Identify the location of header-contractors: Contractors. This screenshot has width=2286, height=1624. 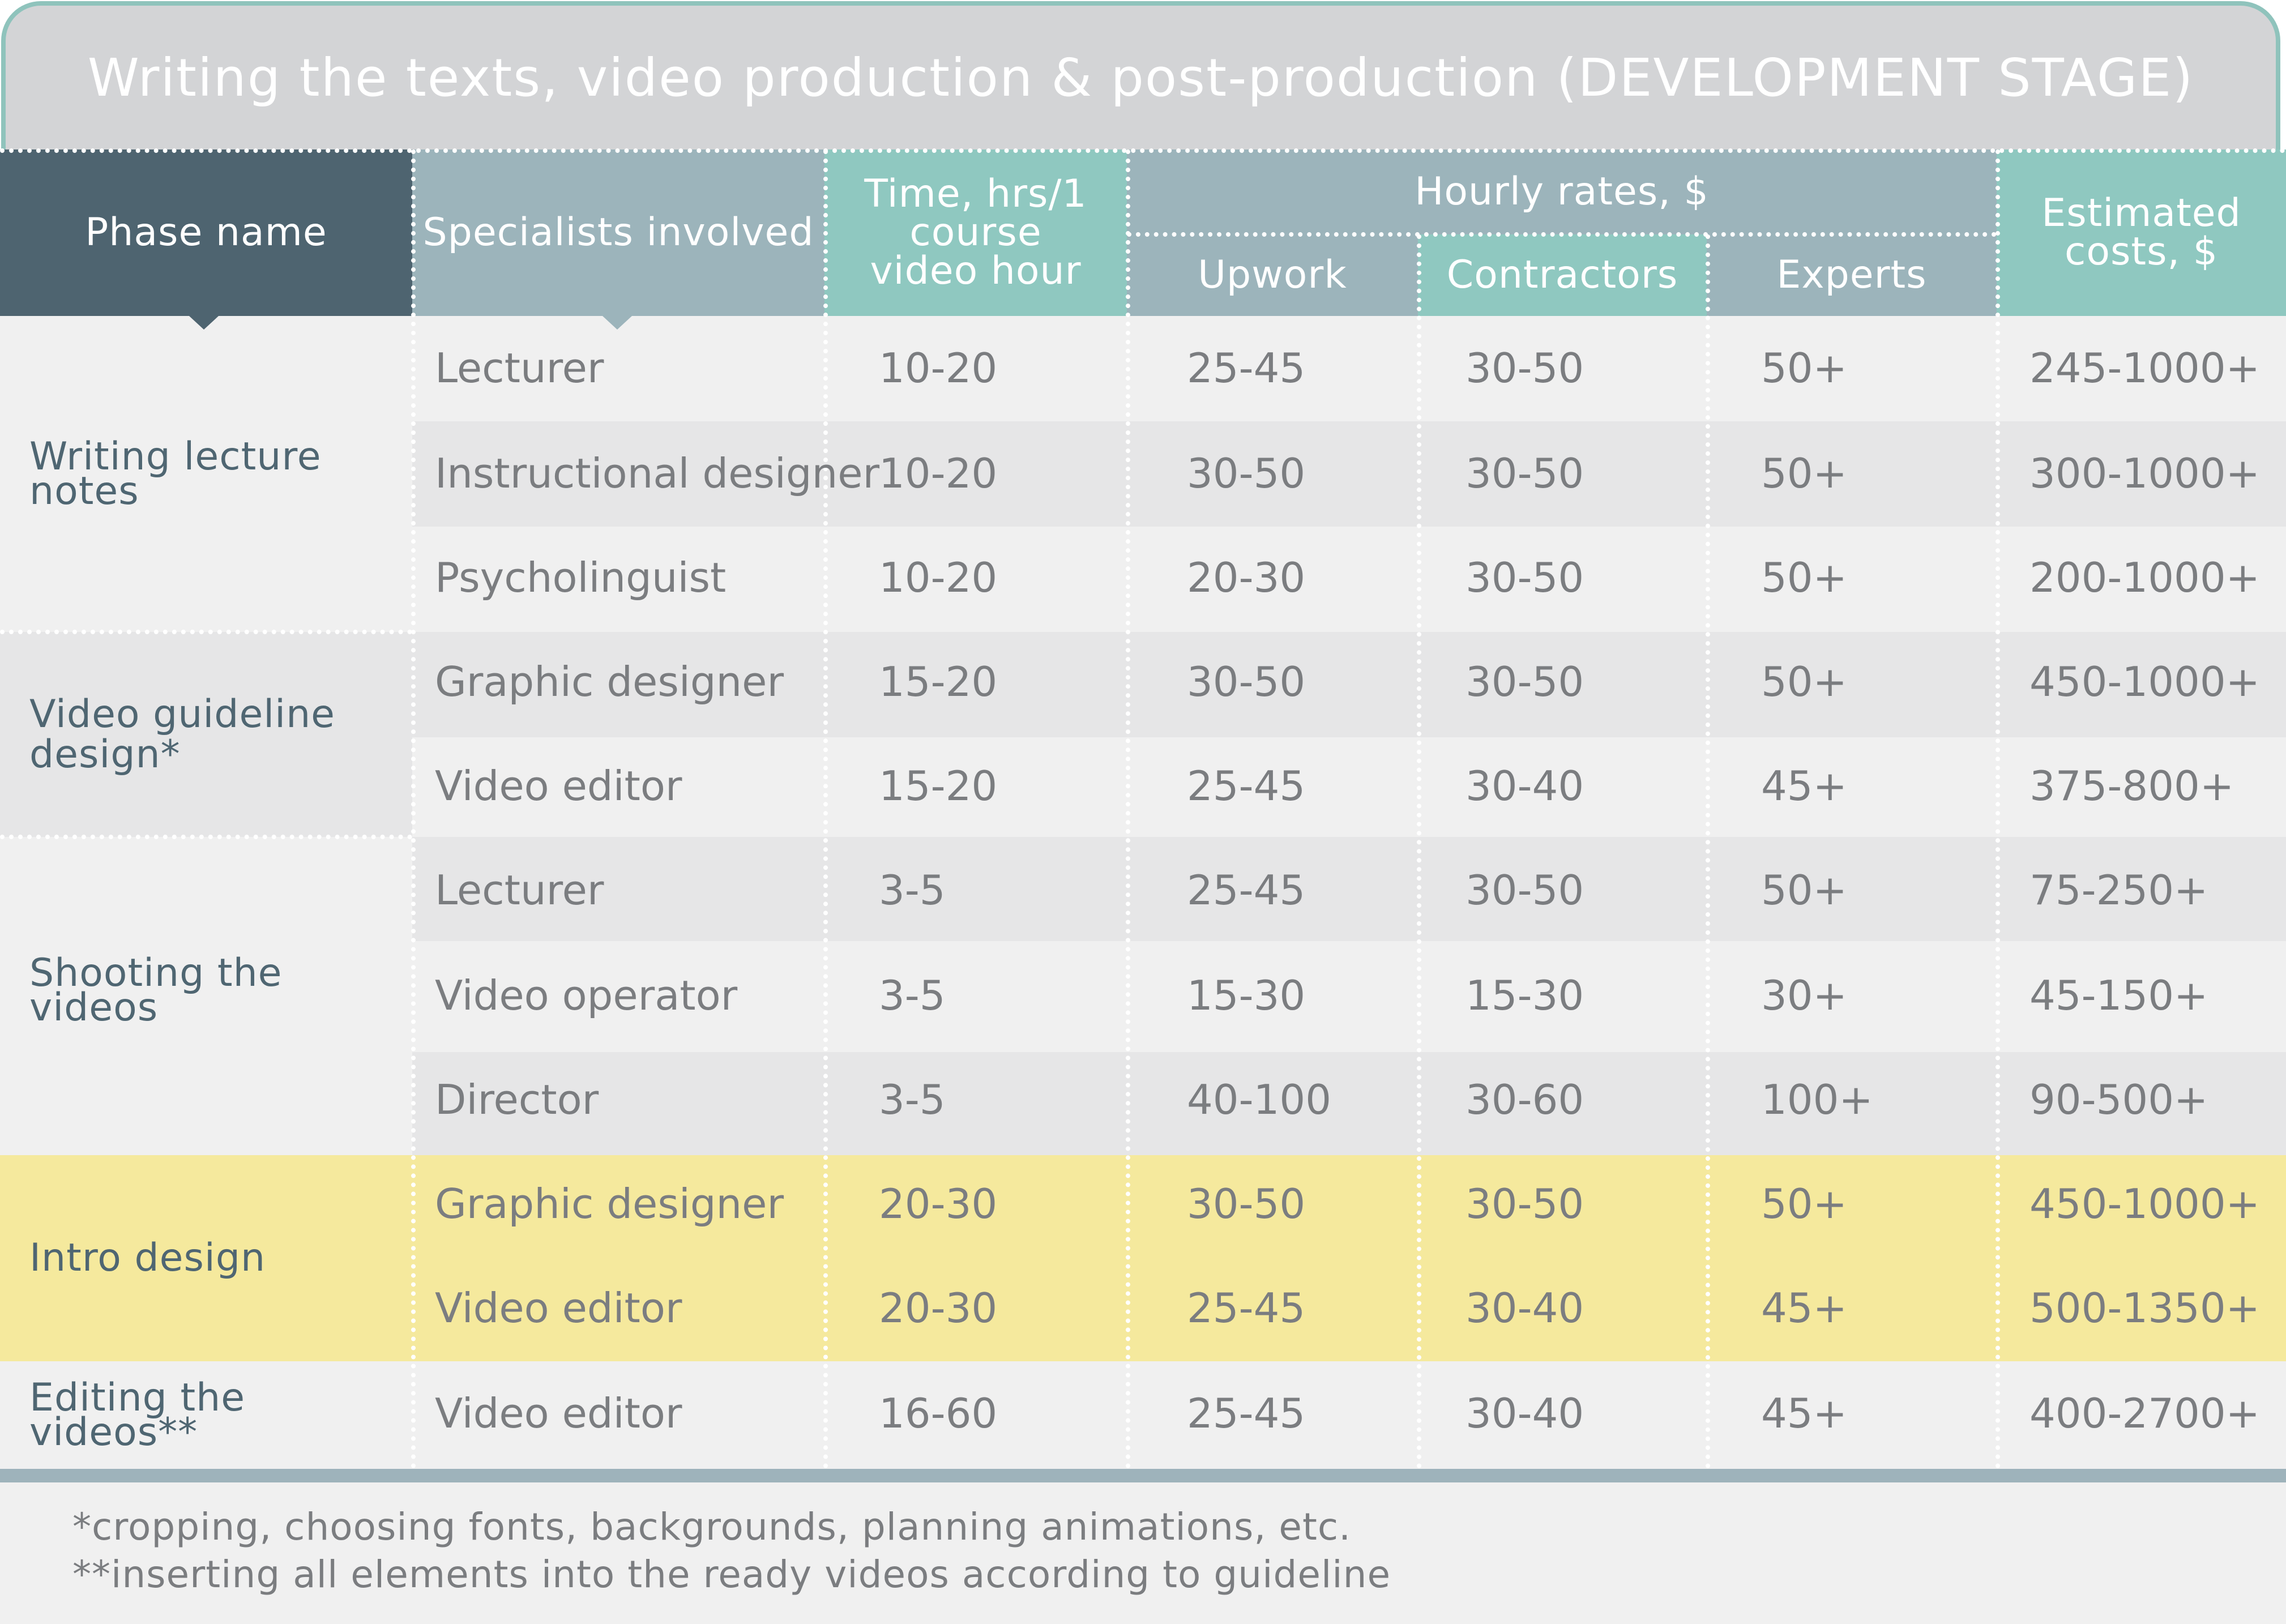
(1563, 275).